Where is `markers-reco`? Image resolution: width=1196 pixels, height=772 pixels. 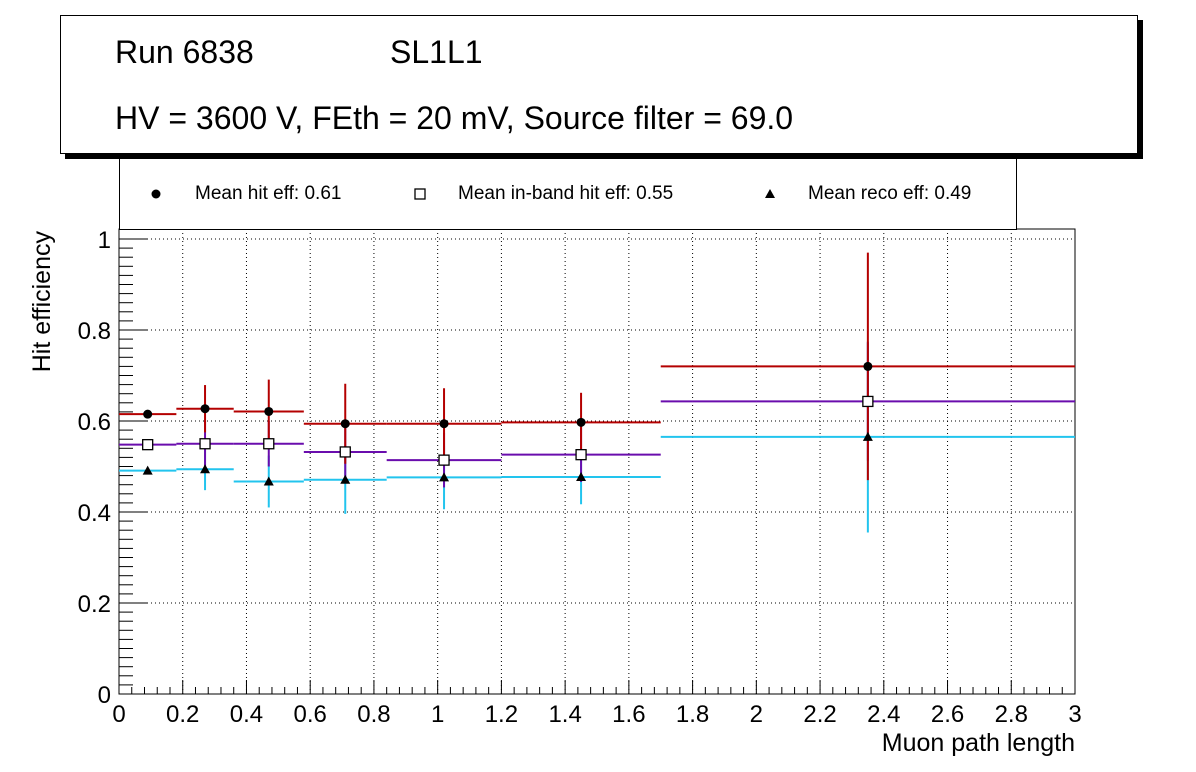 markers-reco is located at coordinates (507, 458).